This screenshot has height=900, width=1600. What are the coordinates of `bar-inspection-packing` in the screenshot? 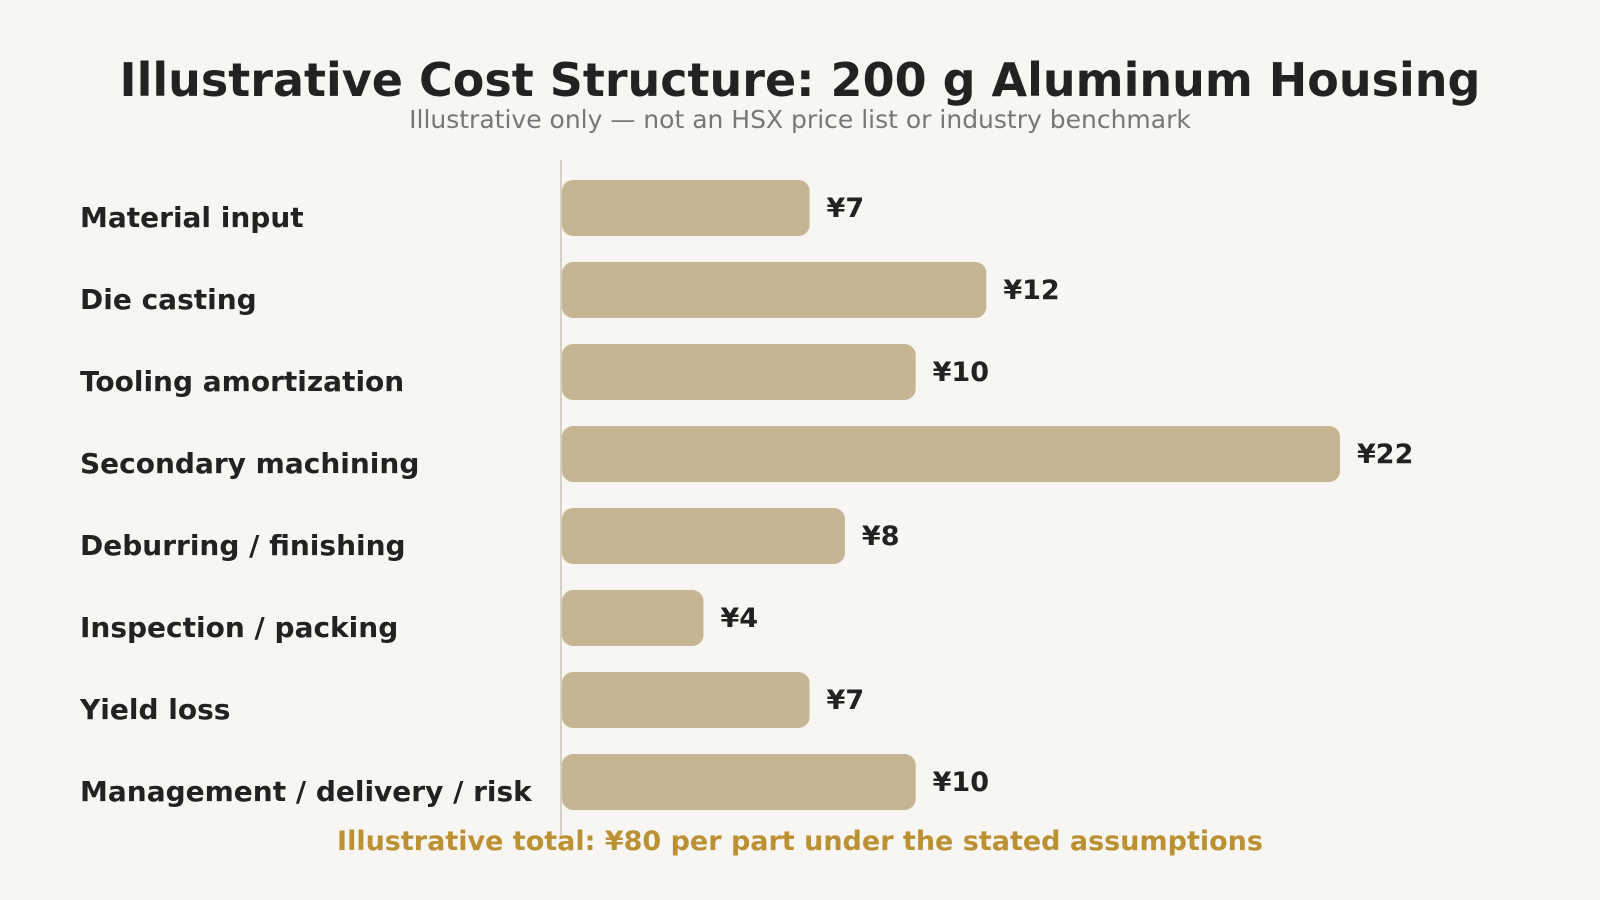 It's located at (633, 618).